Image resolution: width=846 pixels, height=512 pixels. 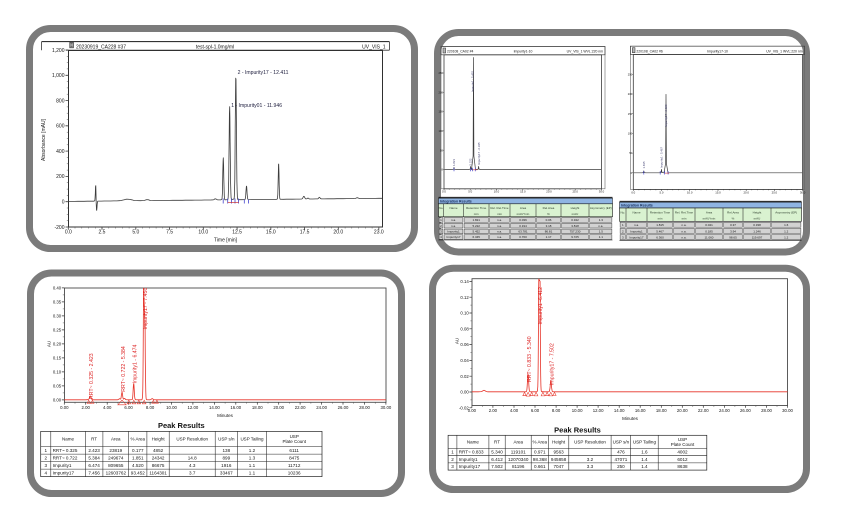 What do you see at coordinates (150, 407) in the screenshot?
I see `svg-text: 8.00` at bounding box center [150, 407].